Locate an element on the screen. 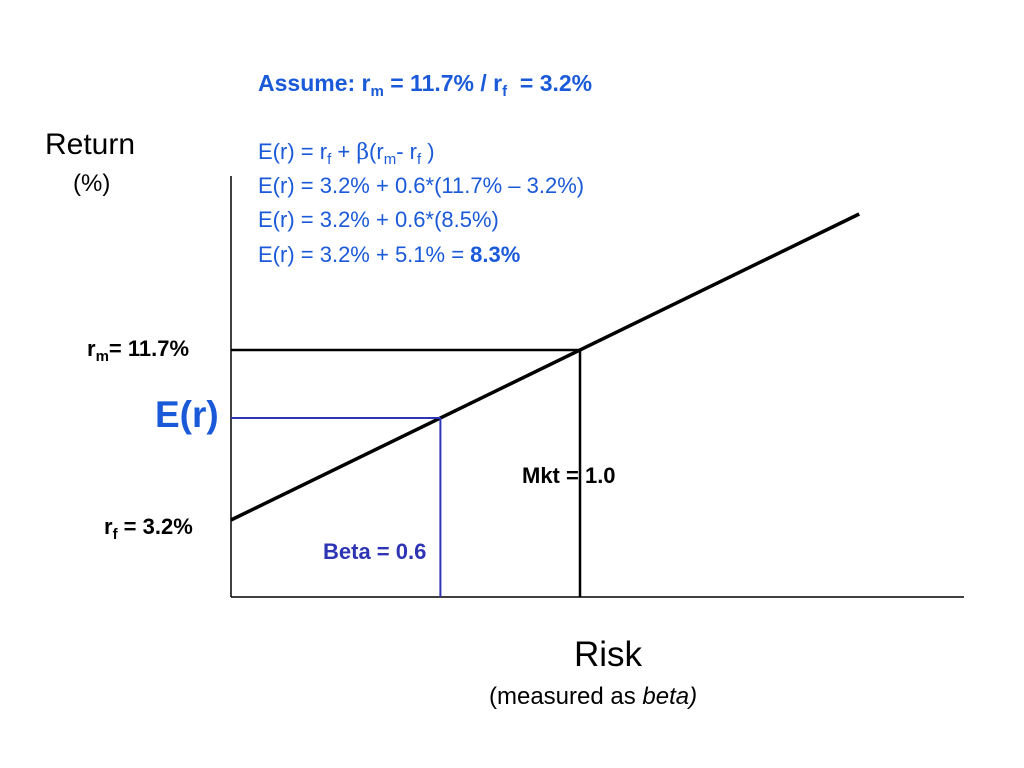 The height and width of the screenshot is (768, 1024). x-axis-subtitle-italic: beta) is located at coordinates (670, 696).